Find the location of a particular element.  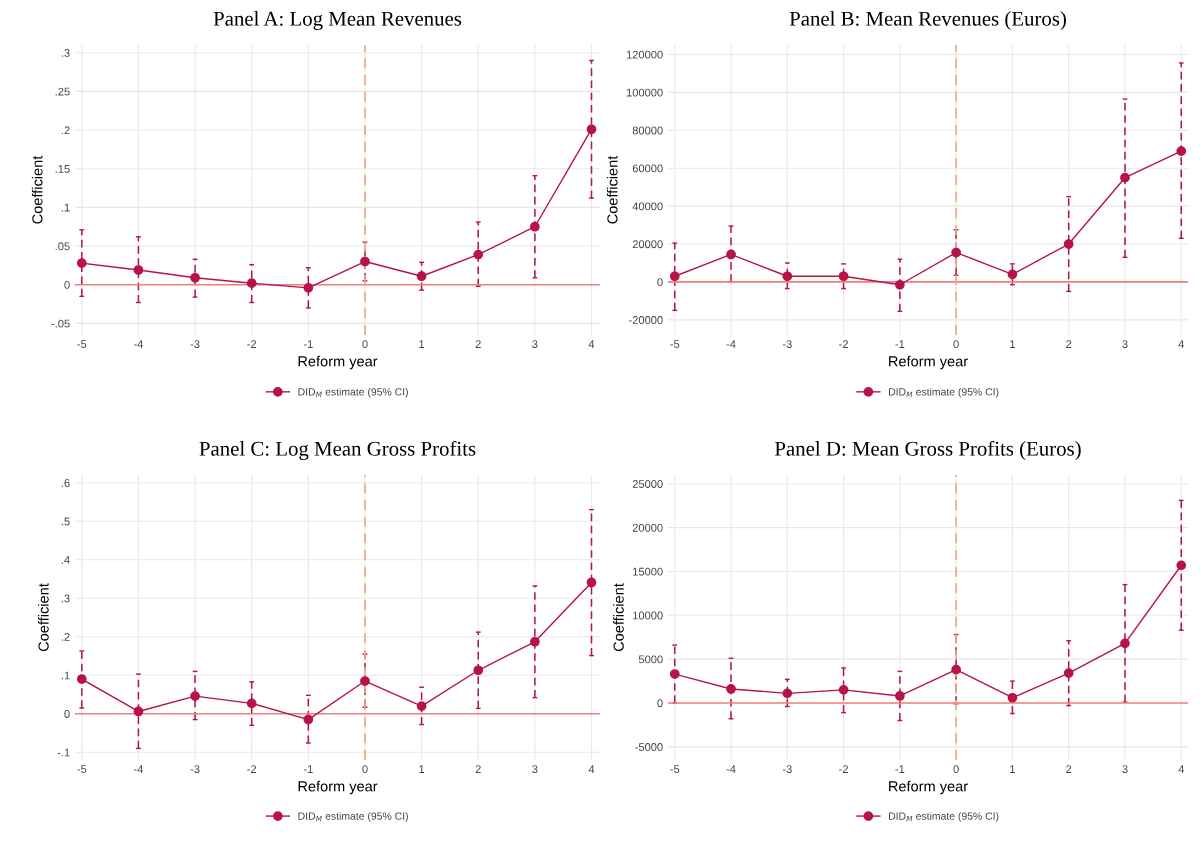

y-tick-label: -20000 is located at coordinates (646, 320).